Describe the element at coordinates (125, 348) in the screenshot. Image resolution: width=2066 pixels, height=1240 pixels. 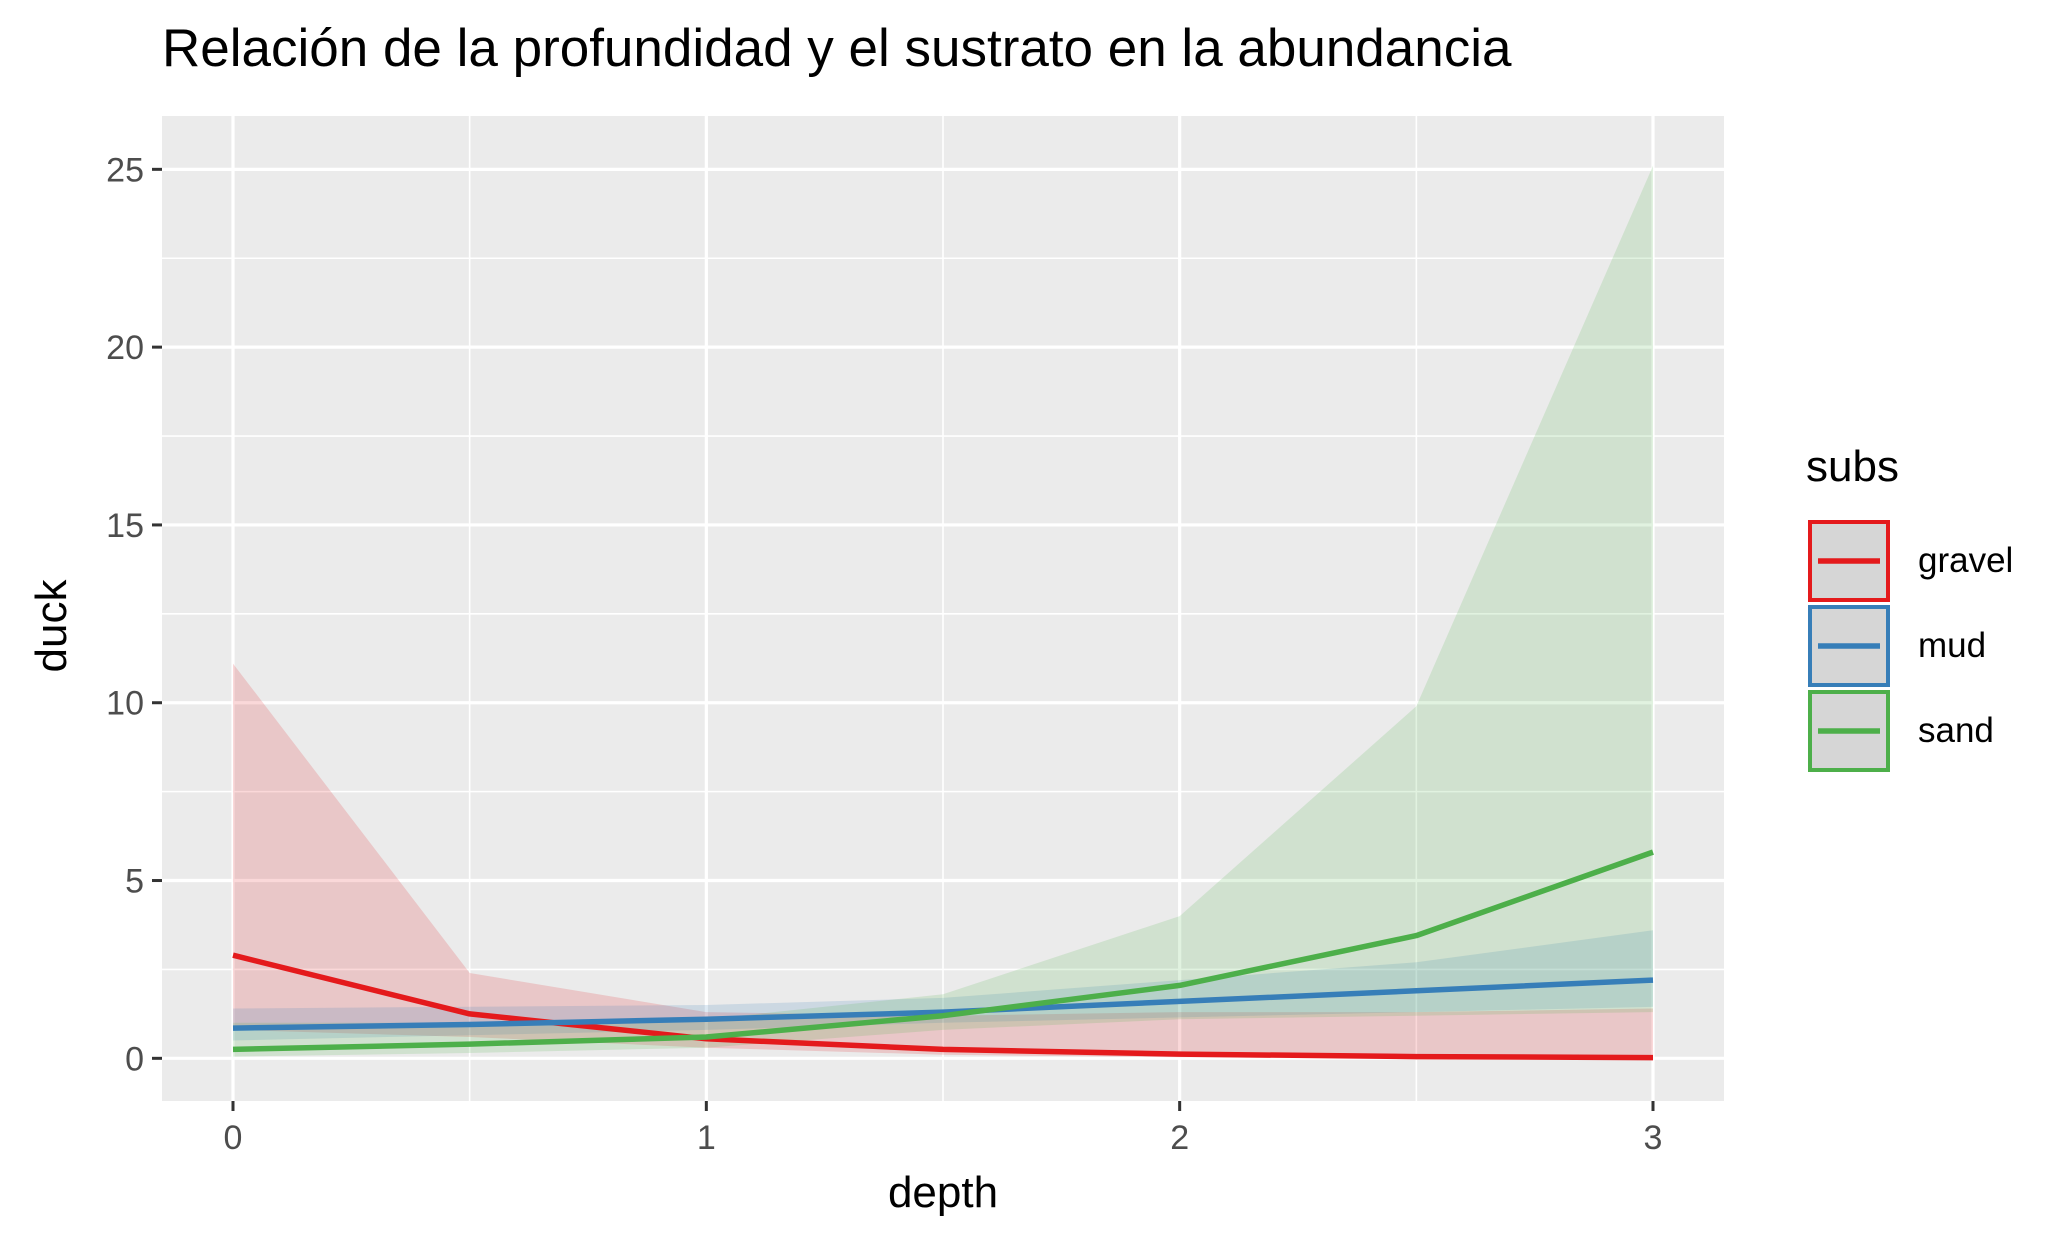
I see `y-tick-label: 20` at that location.